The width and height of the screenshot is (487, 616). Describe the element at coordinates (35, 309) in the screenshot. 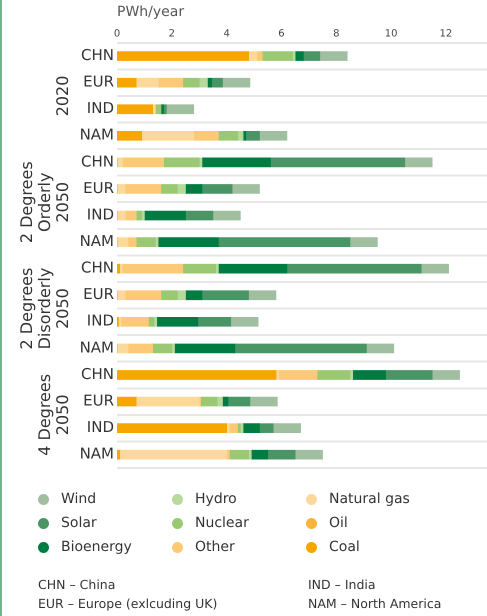

I see `text: 2 Degrees Disorderly` at that location.